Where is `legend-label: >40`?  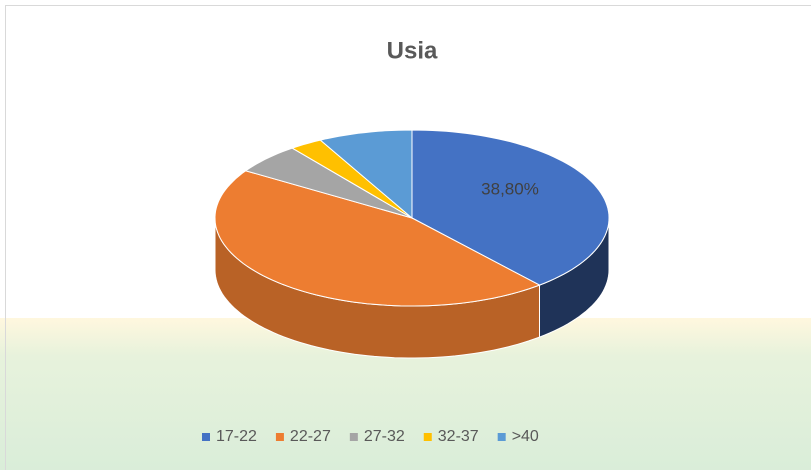 legend-label: >40 is located at coordinates (525, 436).